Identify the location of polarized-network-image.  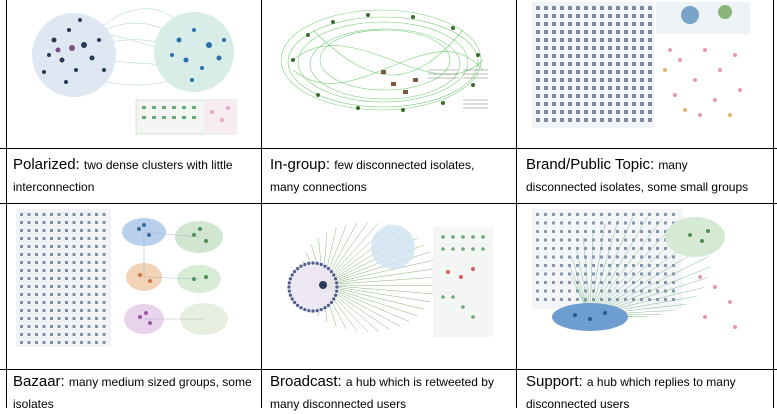
(129, 70).